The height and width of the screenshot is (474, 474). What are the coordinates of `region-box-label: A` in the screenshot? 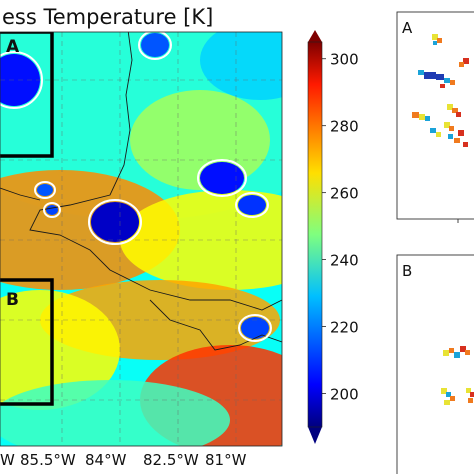 It's located at (13, 47).